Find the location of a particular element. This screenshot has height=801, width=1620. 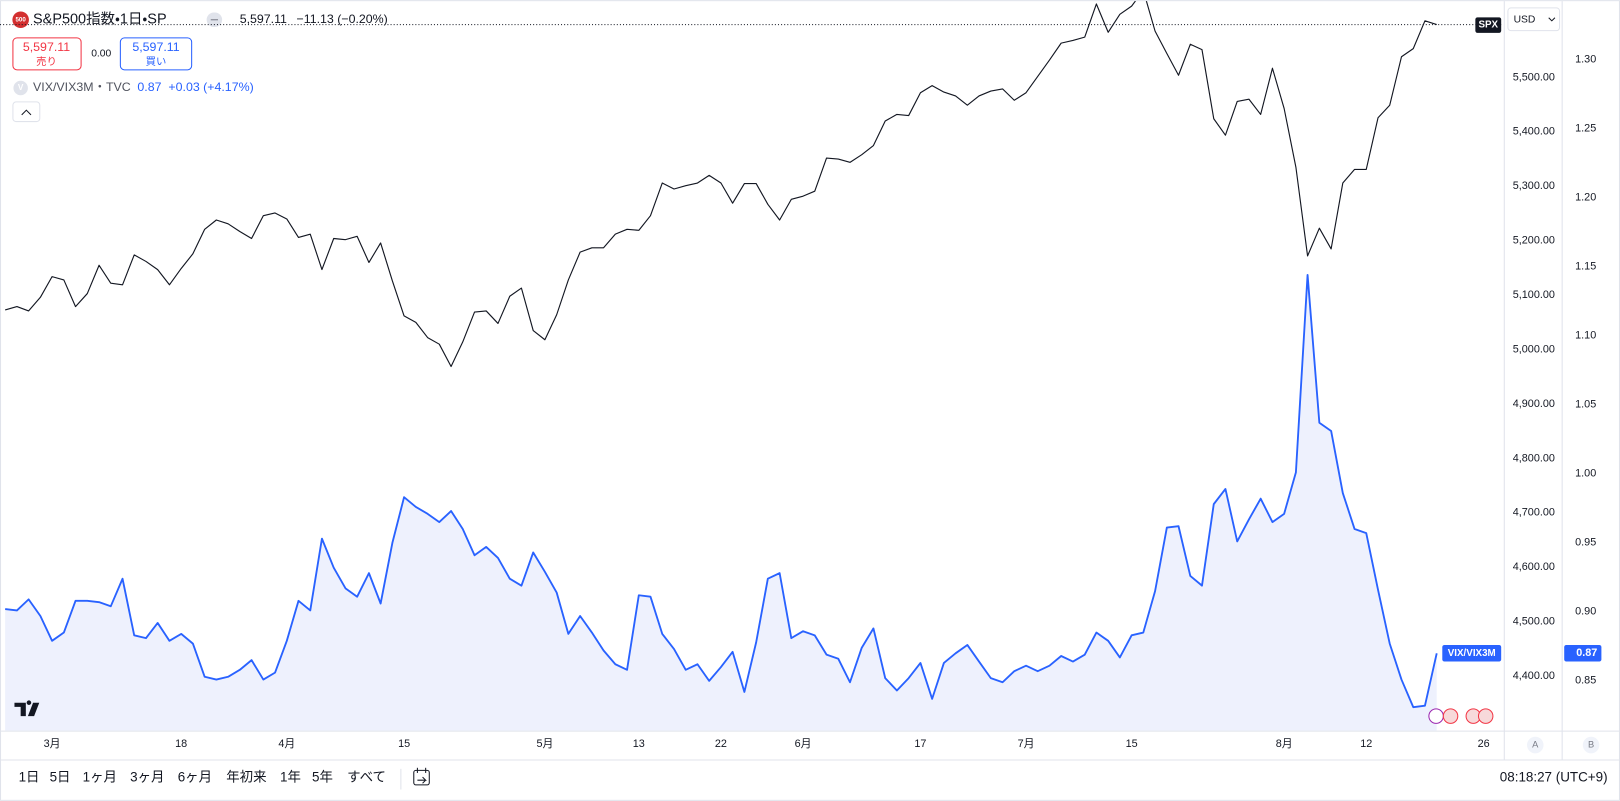

auto-scale-button is located at coordinates (1535, 745).